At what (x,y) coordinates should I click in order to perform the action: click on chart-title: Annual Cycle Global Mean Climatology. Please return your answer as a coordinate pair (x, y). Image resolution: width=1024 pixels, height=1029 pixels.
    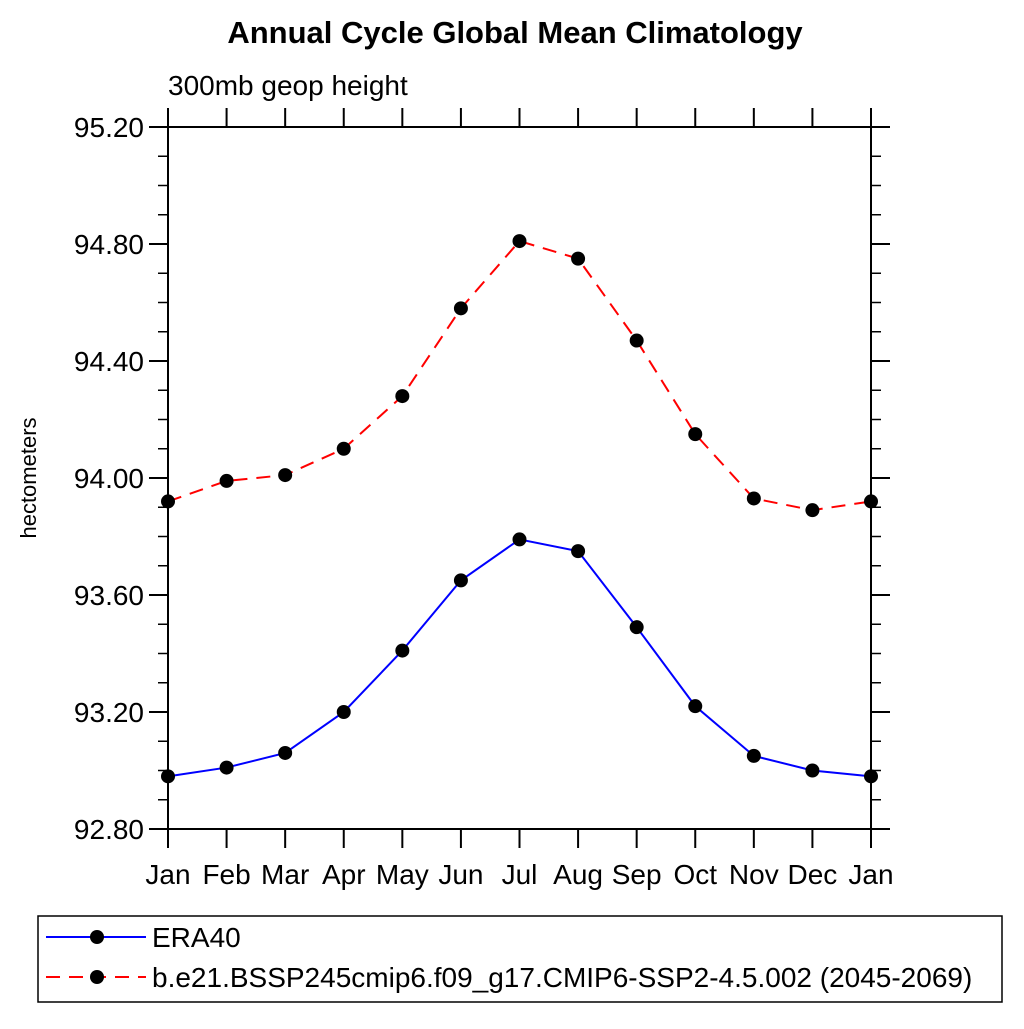
    Looking at the image, I should click on (515, 32).